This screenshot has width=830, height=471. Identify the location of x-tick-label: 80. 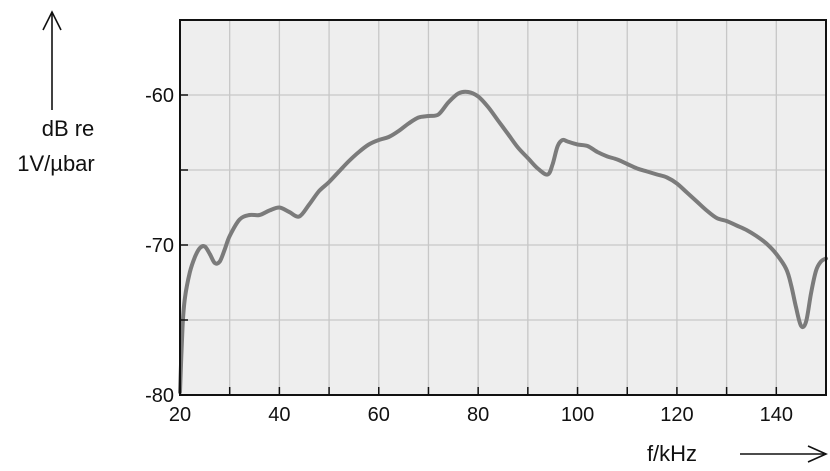
(478, 415).